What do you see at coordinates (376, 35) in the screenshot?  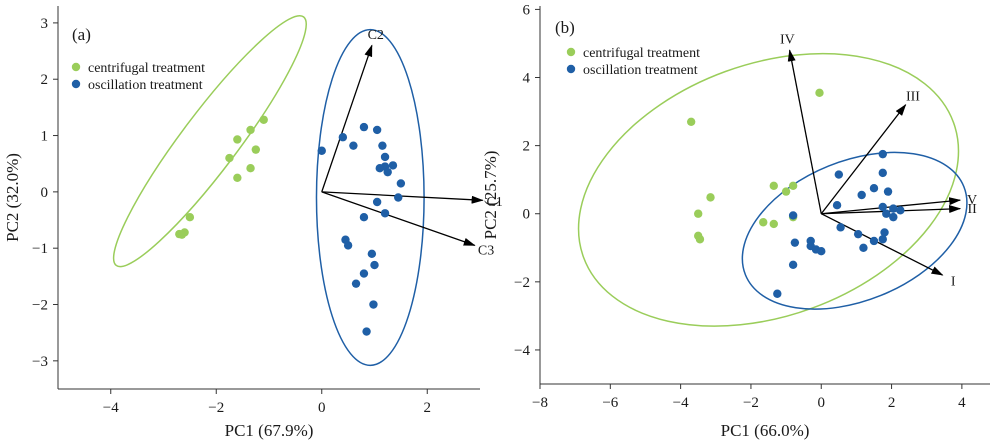 I see `loading-vector-label: C2` at bounding box center [376, 35].